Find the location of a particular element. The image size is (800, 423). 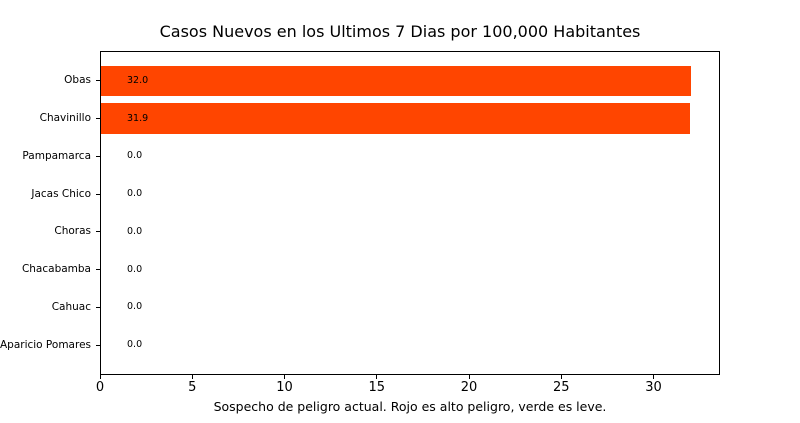

y-tick-label: Chavinillo is located at coordinates (65, 118).